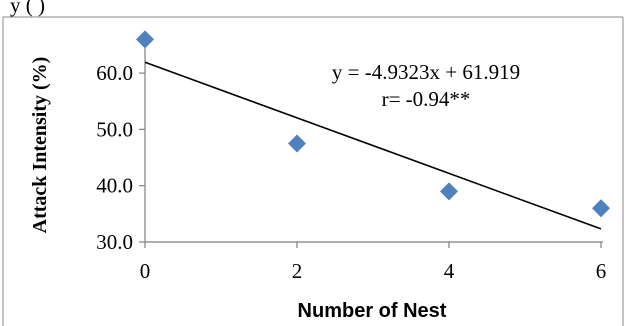 This screenshot has width=627, height=326. Describe the element at coordinates (426, 99) in the screenshot. I see `correlation-coefficient: r= -0.94**` at that location.